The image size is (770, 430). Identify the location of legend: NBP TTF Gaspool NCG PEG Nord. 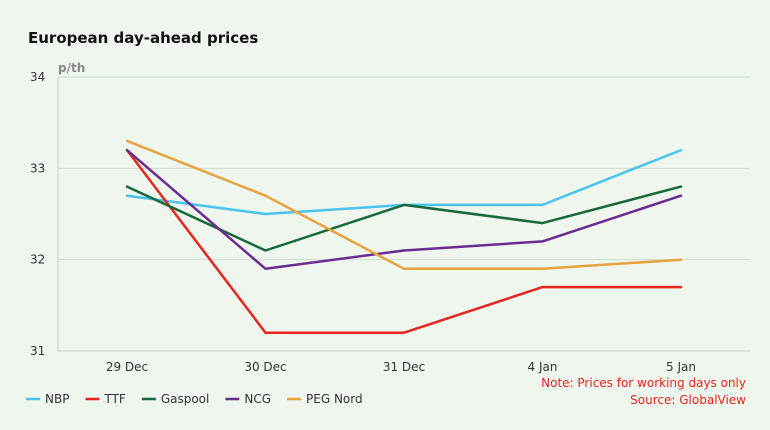
(194, 399).